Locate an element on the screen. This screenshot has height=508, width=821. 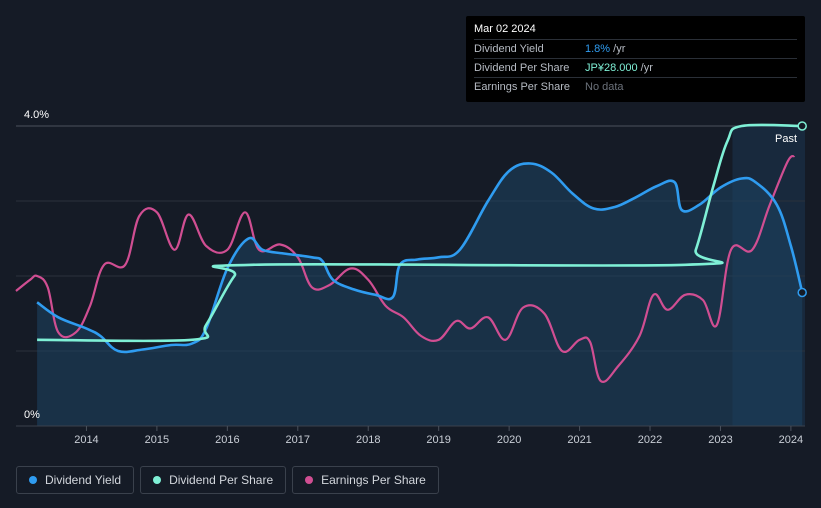
legend-label: Earnings Per Share is located at coordinates (373, 480).